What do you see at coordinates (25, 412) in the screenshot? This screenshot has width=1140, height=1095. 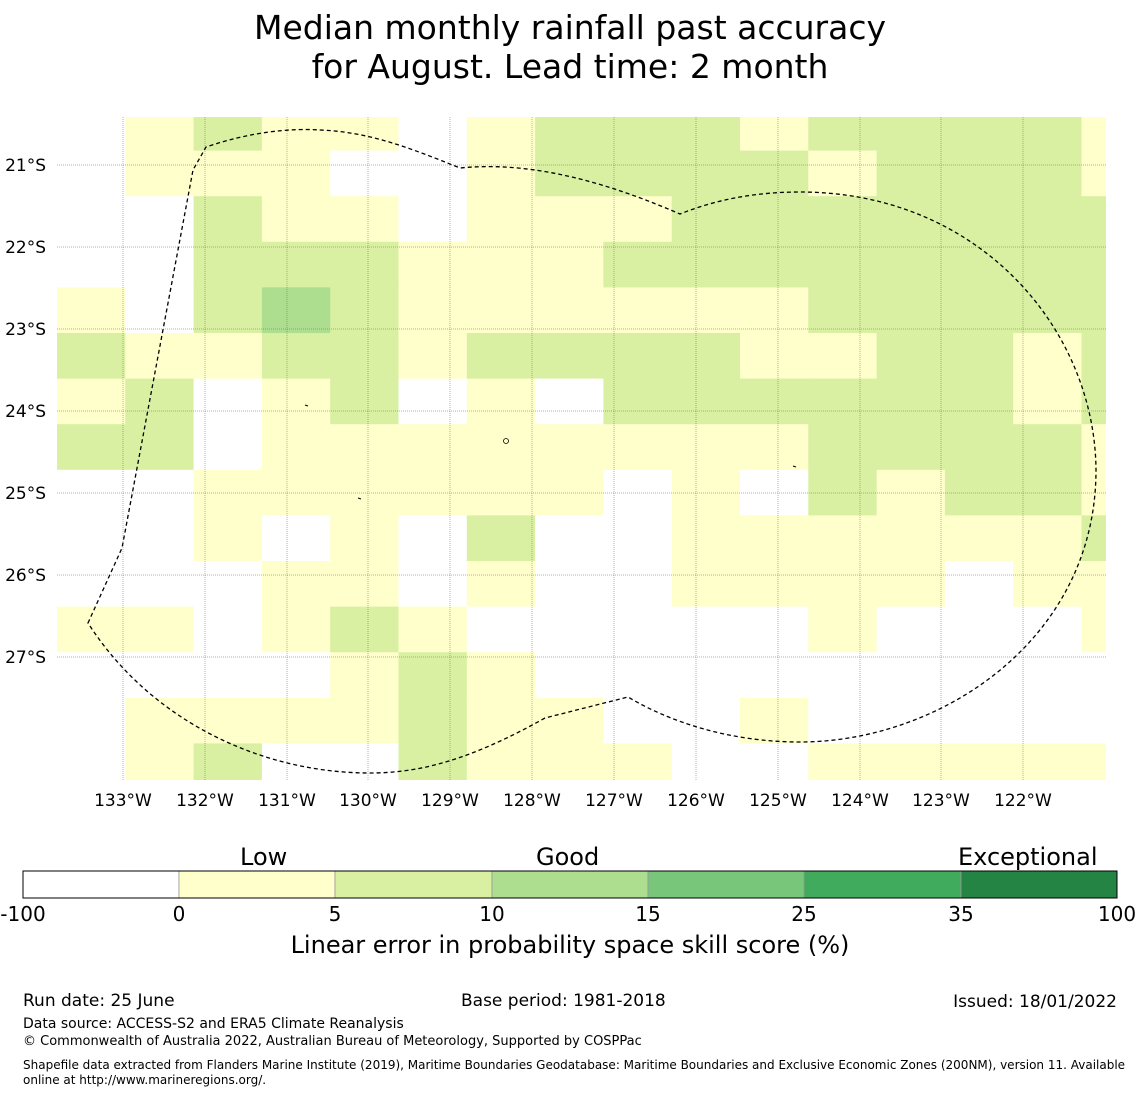 I see `lat-label: 24°S` at bounding box center [25, 412].